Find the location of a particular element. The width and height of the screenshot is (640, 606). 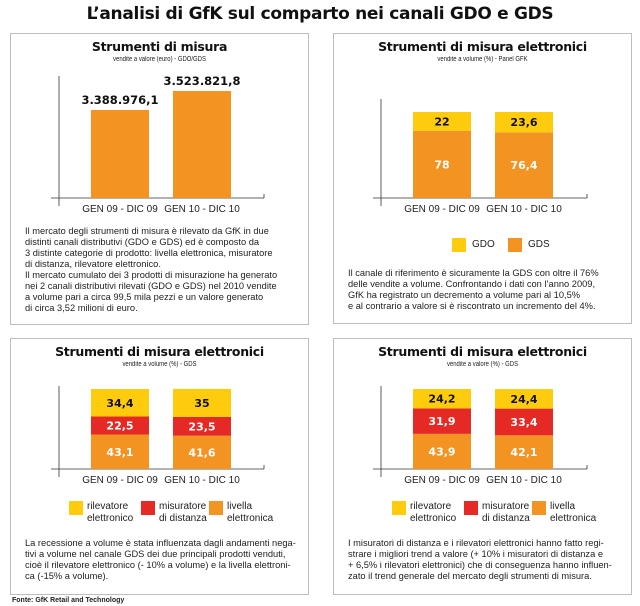

chart-subtitle: vendite a valore (euro) - GDO/GDS is located at coordinates (159, 59).